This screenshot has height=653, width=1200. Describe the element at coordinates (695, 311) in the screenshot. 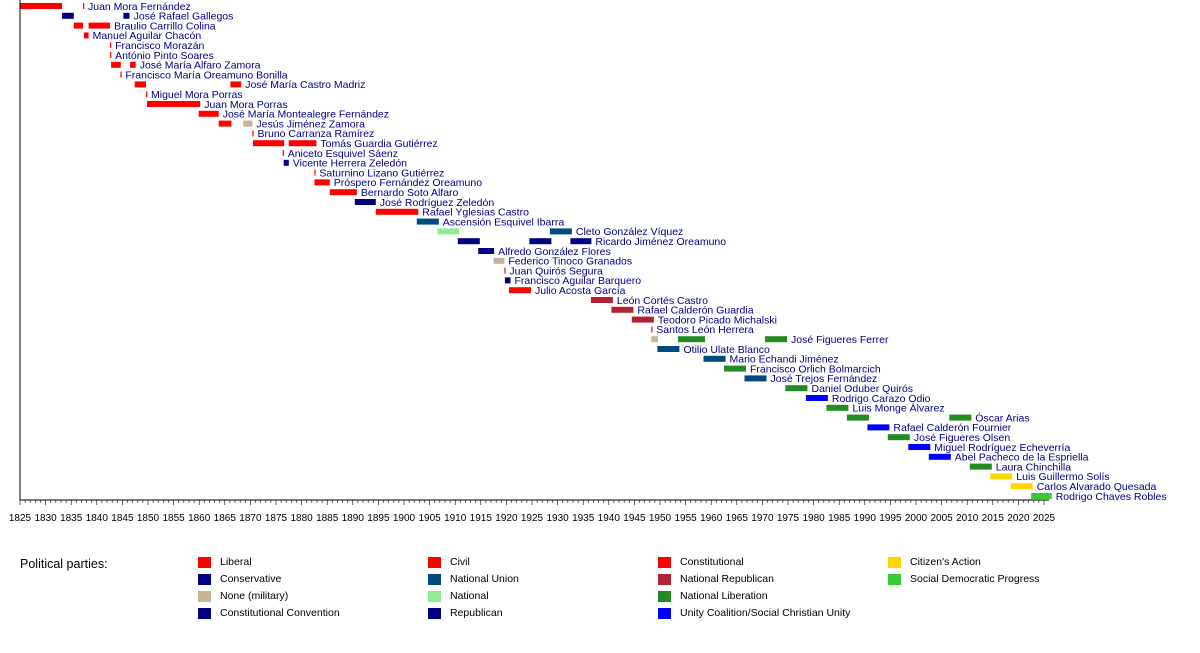

I see `president-label: Rafael Calderón Guardia` at that location.